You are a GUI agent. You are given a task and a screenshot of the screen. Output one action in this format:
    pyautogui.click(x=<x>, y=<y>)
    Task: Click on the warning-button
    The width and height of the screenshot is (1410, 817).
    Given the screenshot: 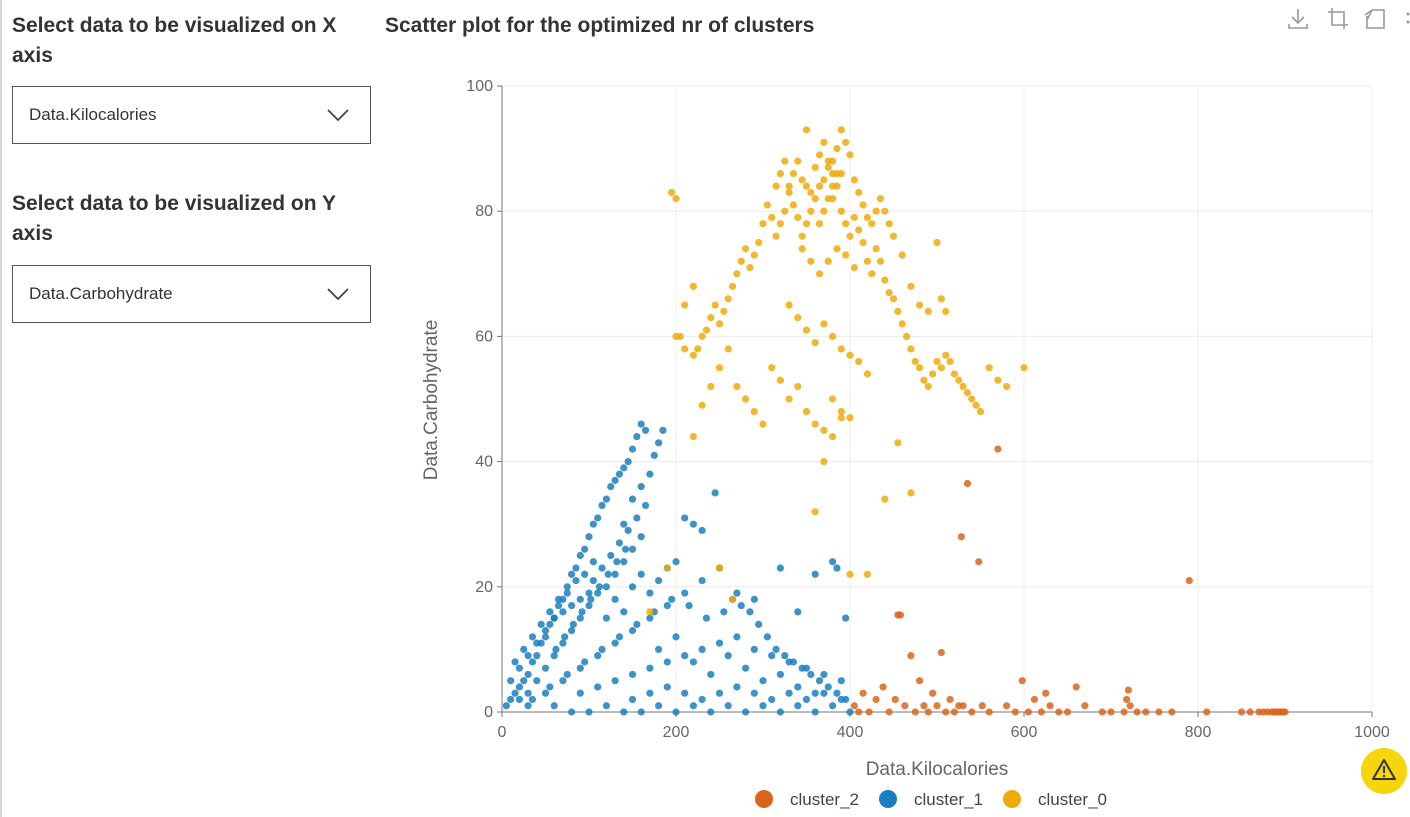 What is the action you would take?
    pyautogui.click(x=1384, y=771)
    